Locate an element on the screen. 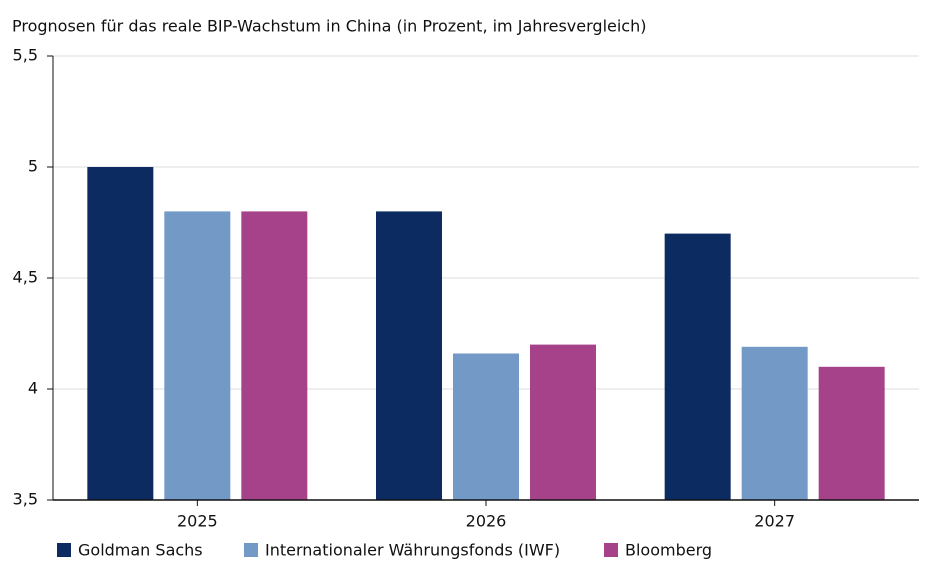  legend-label: Internationaler Währungsfonds (IWF) is located at coordinates (412, 550).